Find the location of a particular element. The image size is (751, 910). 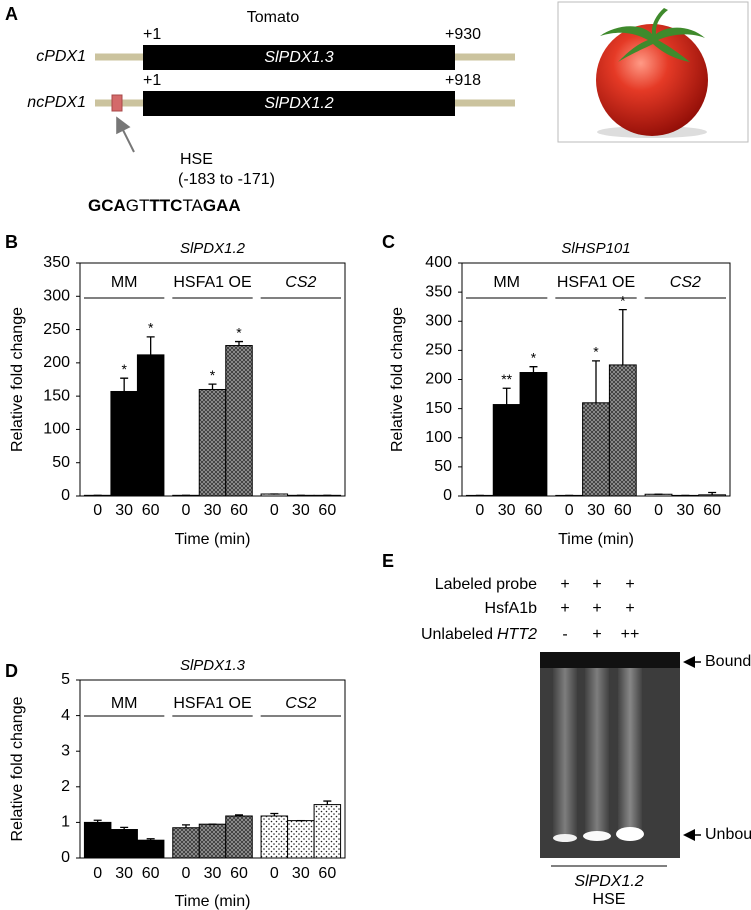

sequence-part: TA is located at coordinates (192, 205).